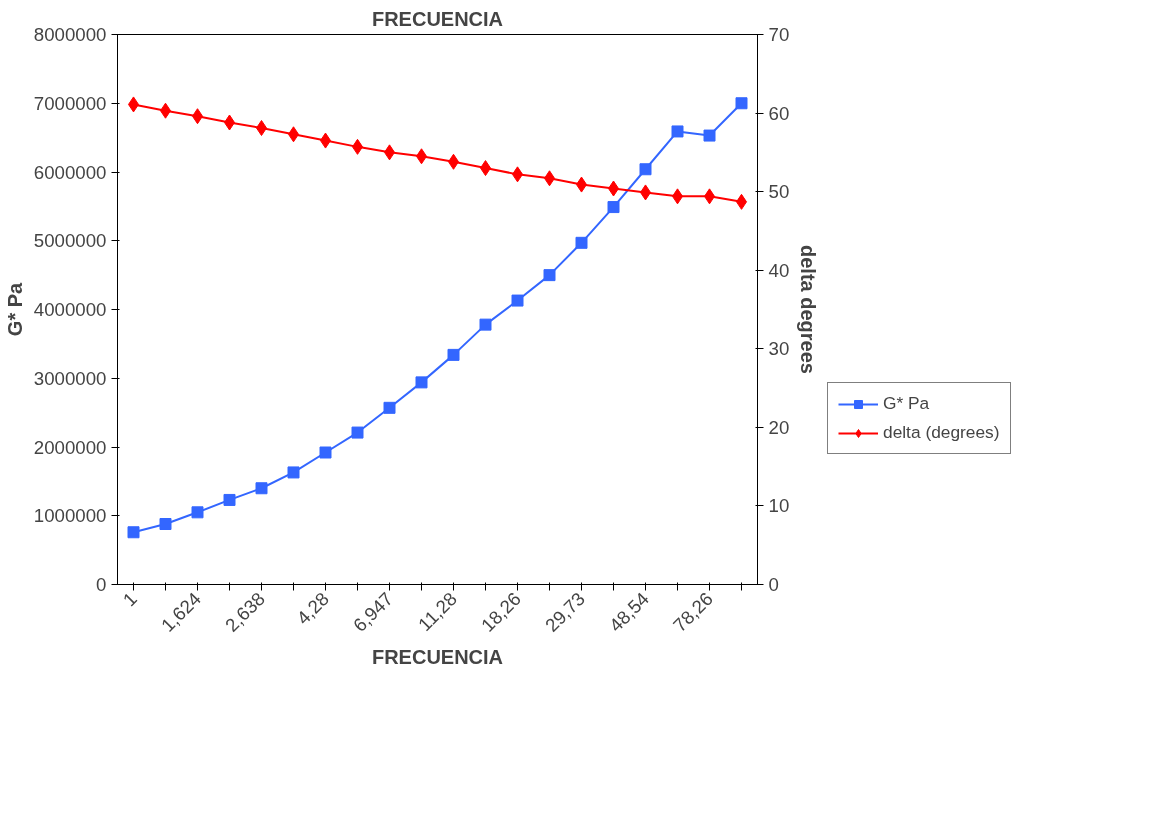  I want to click on y-tick-label: 2000000, so click(70, 447).